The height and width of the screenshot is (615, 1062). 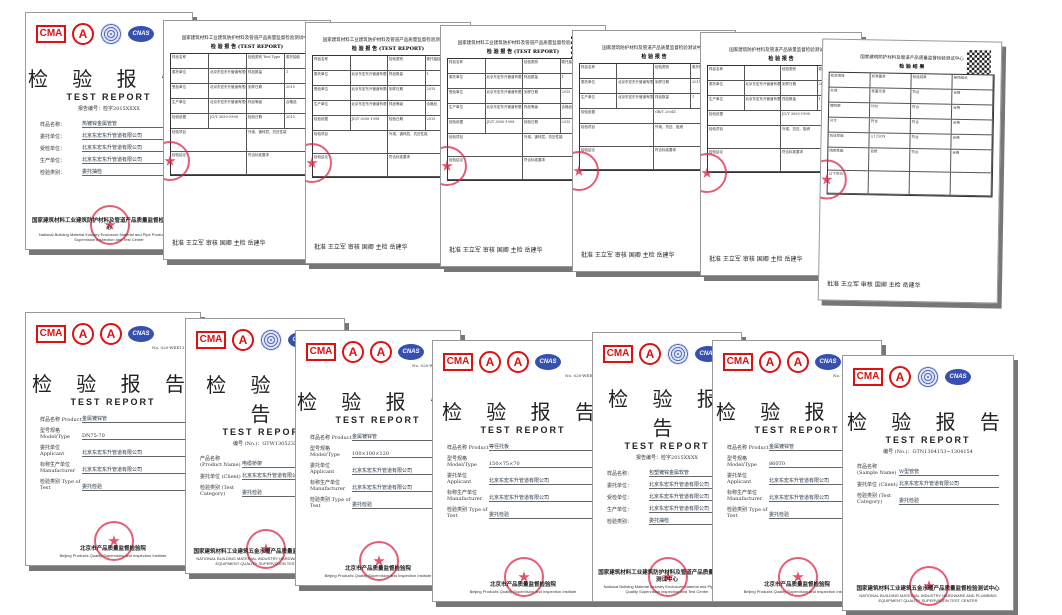 I want to click on report-subtitle: TEST REPORT, so click(x=265, y=432).